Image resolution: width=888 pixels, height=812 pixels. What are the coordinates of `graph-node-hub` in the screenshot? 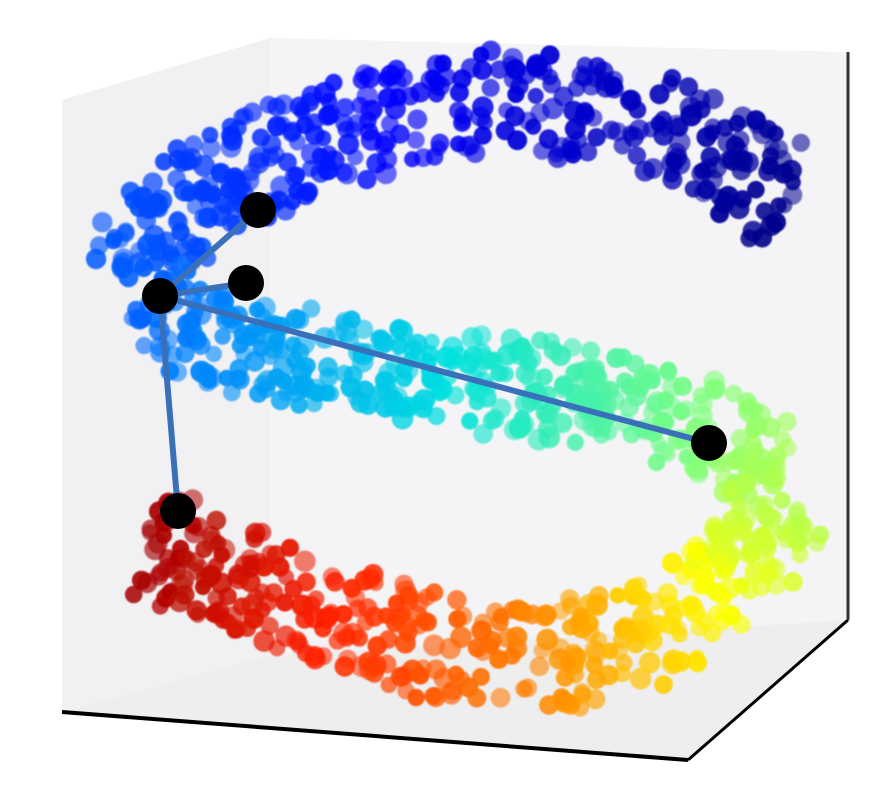 It's located at (160, 296).